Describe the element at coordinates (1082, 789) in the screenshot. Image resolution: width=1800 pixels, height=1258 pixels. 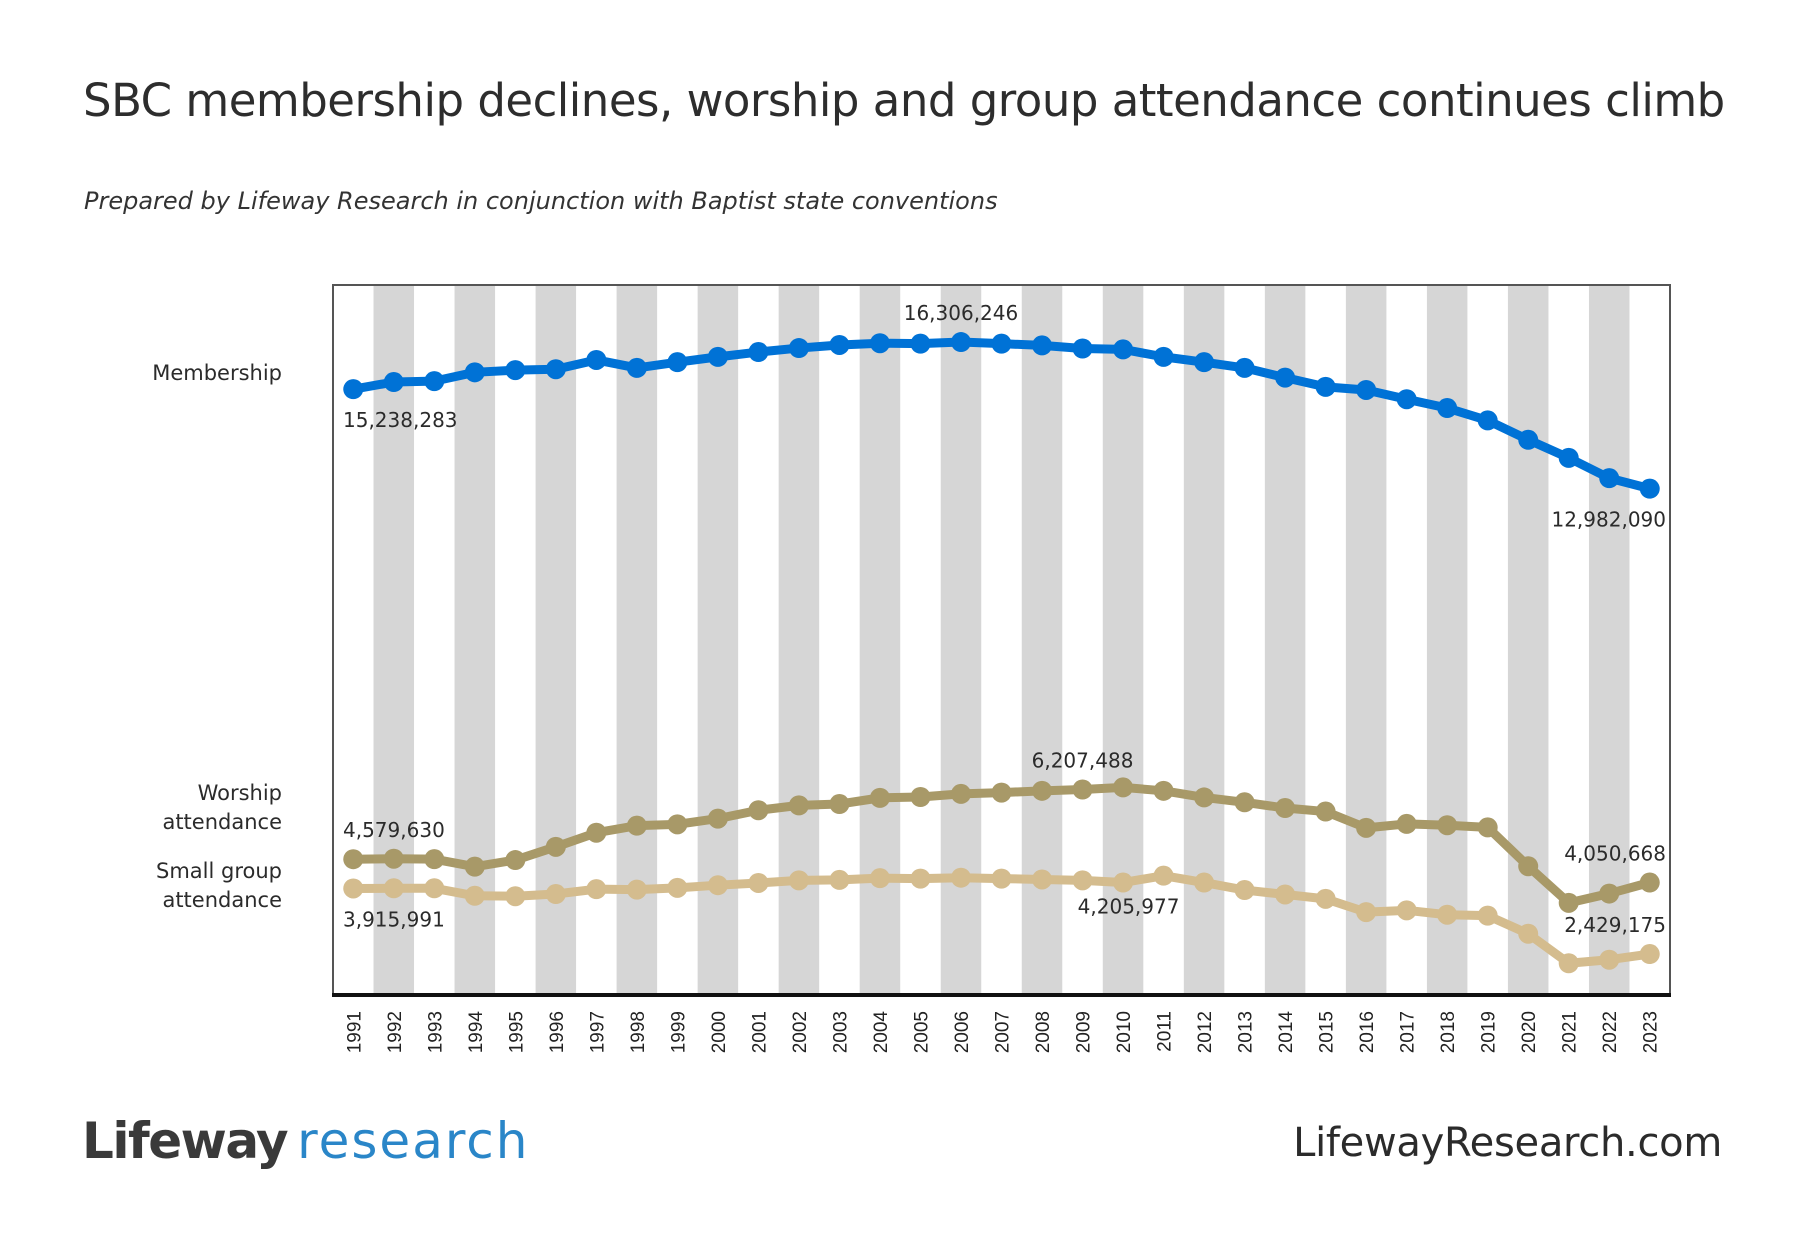
I see `point-worship-attendance-2009` at that location.